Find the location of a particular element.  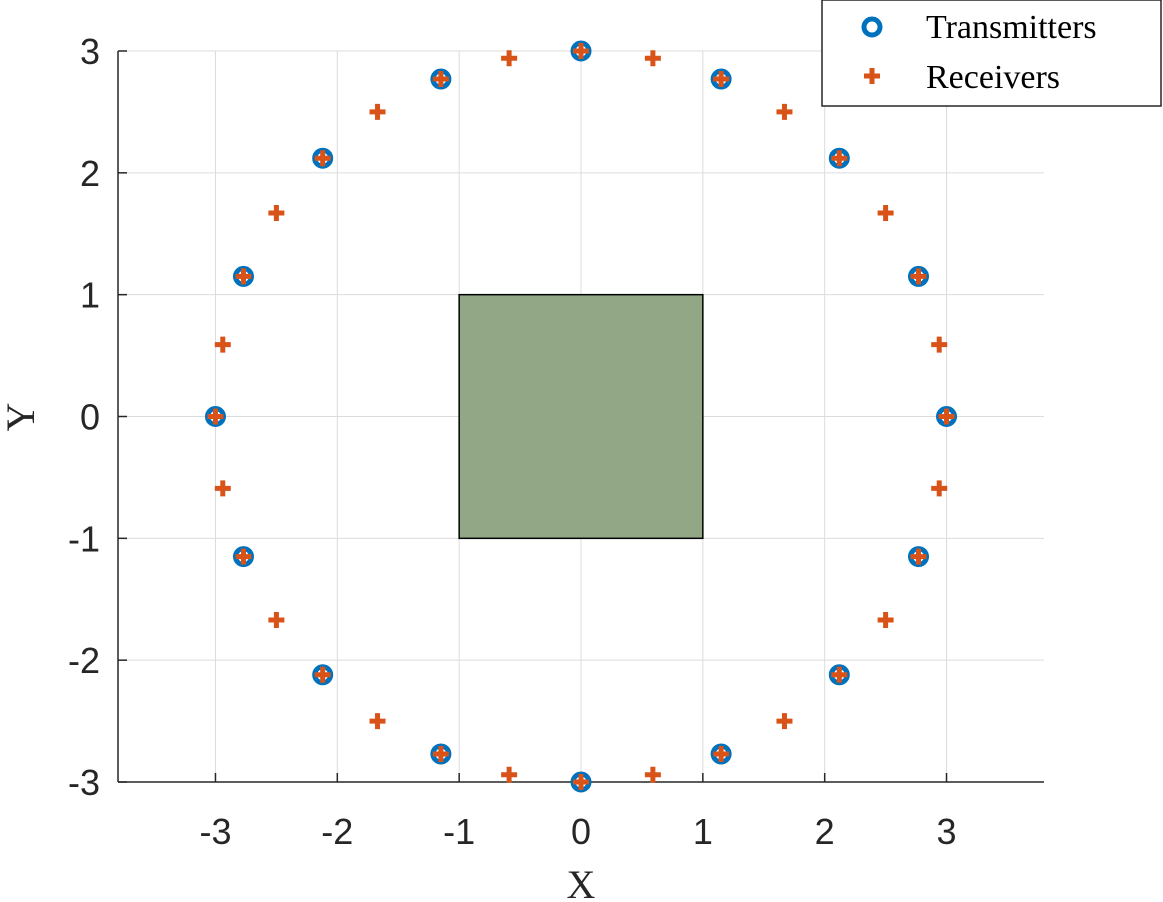

legend-box is located at coordinates (991, 53).